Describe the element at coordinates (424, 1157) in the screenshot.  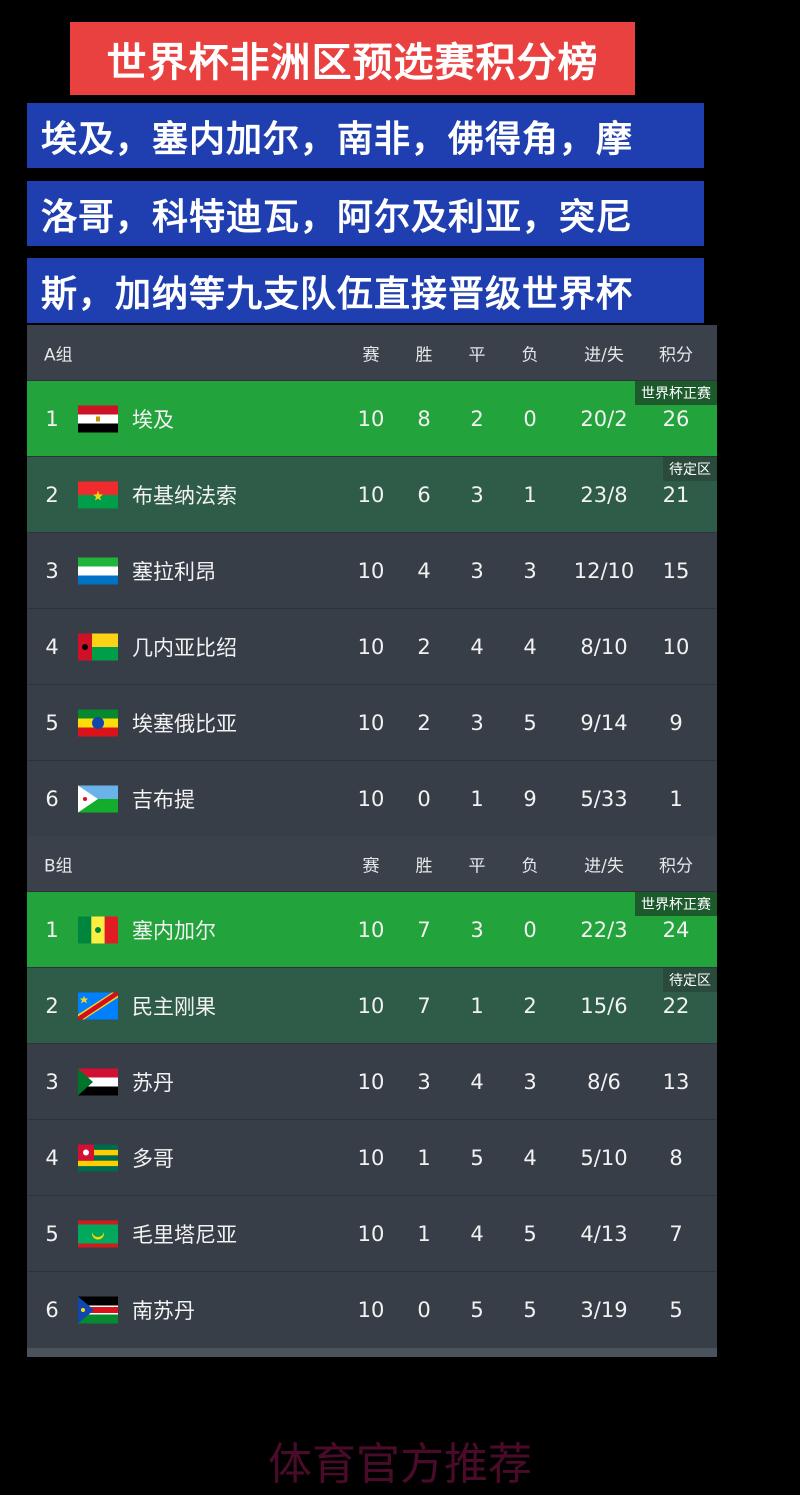
I see `stat-won: 1` at that location.